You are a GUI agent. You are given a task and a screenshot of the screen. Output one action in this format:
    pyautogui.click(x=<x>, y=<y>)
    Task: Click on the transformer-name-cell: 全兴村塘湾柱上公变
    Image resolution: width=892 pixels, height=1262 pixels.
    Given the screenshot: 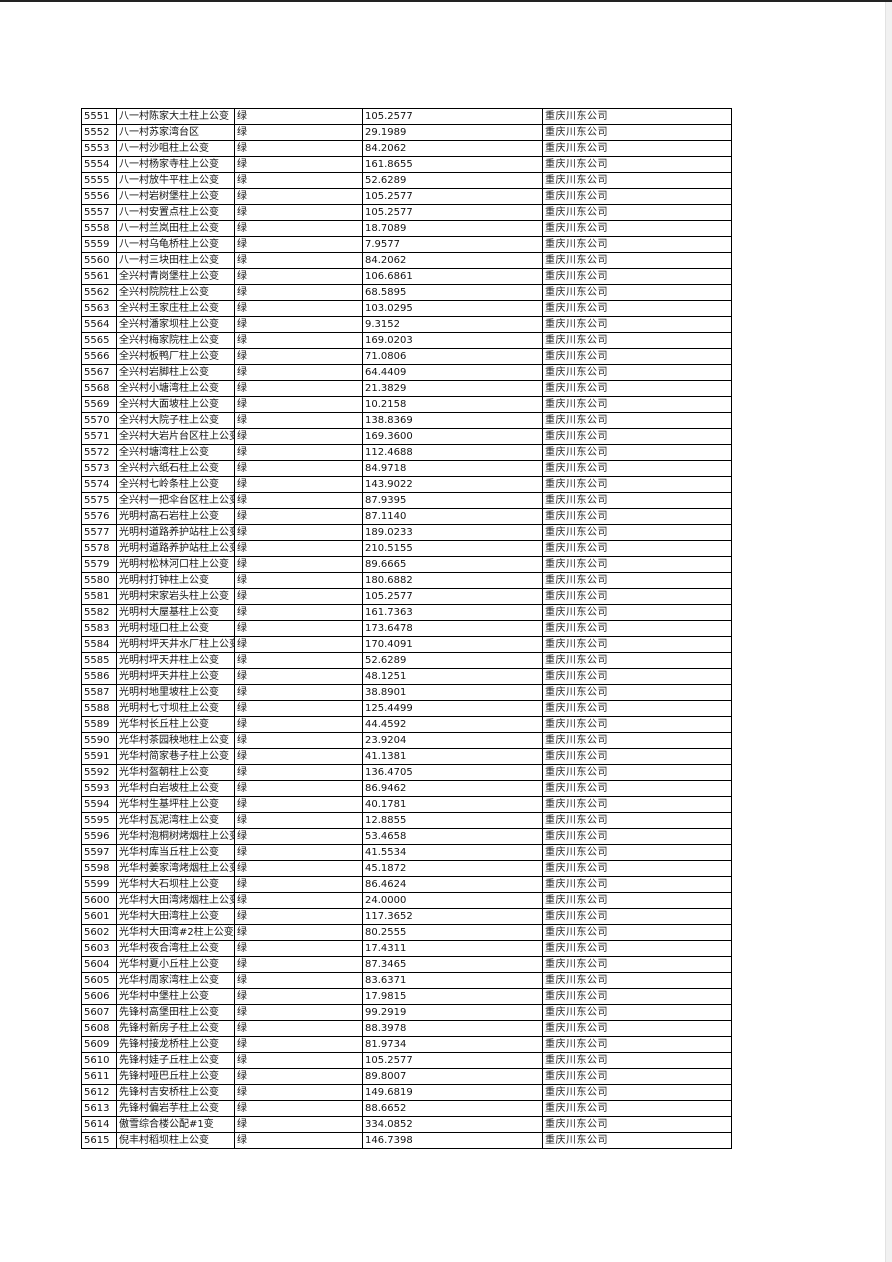 What is the action you would take?
    pyautogui.click(x=175, y=452)
    